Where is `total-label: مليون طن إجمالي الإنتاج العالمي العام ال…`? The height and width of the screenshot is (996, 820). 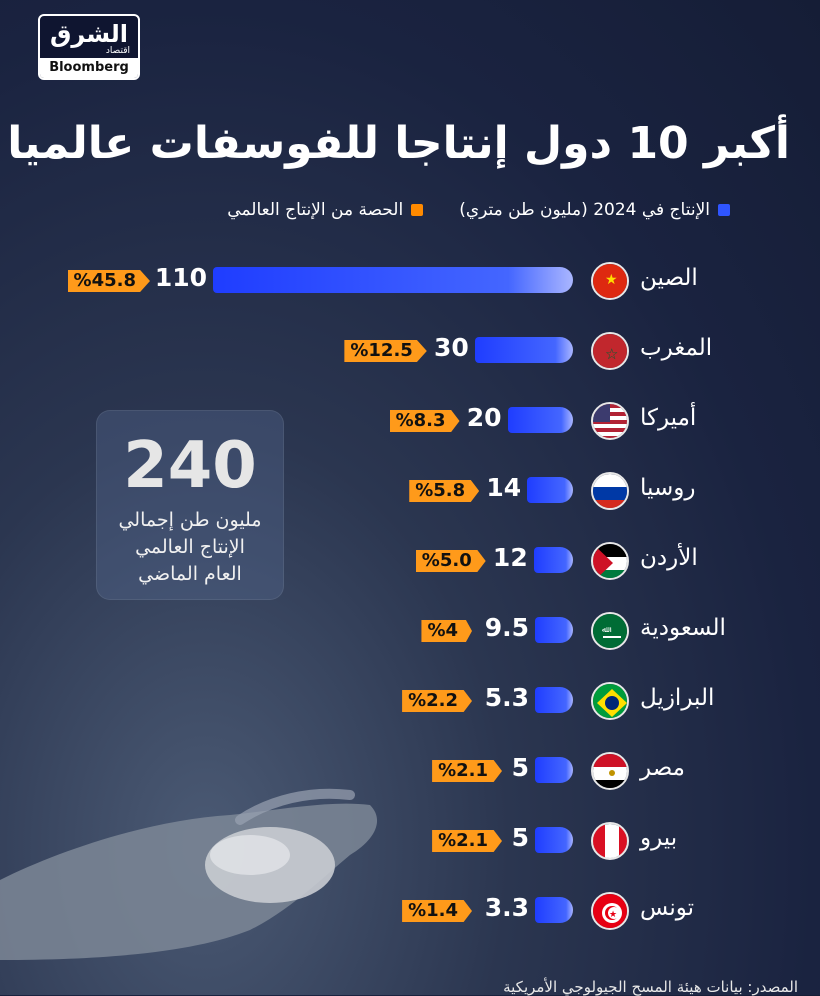 total-label: مليون طن إجمالي الإنتاج العالمي العام ال… is located at coordinates (190, 547).